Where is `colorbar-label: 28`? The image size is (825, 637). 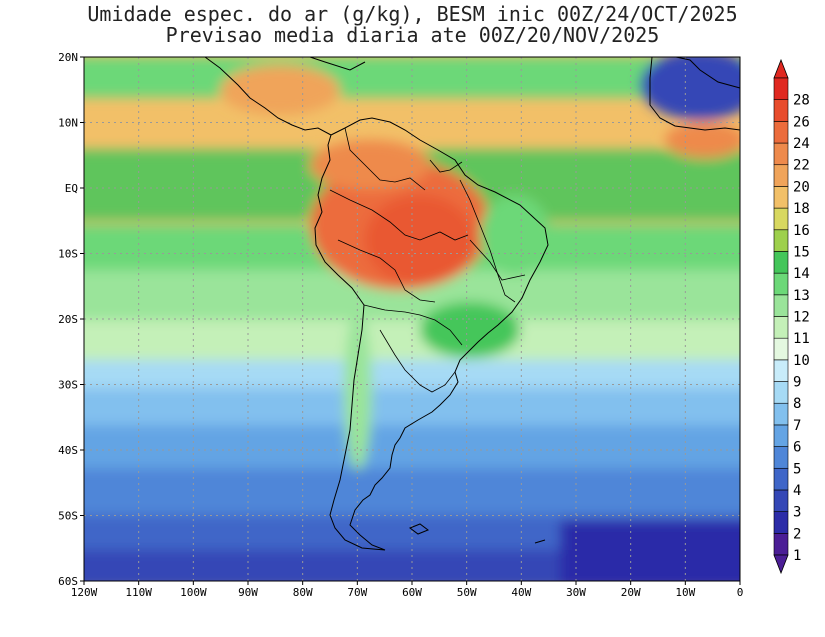 colorbar-label: 28 is located at coordinates (801, 101).